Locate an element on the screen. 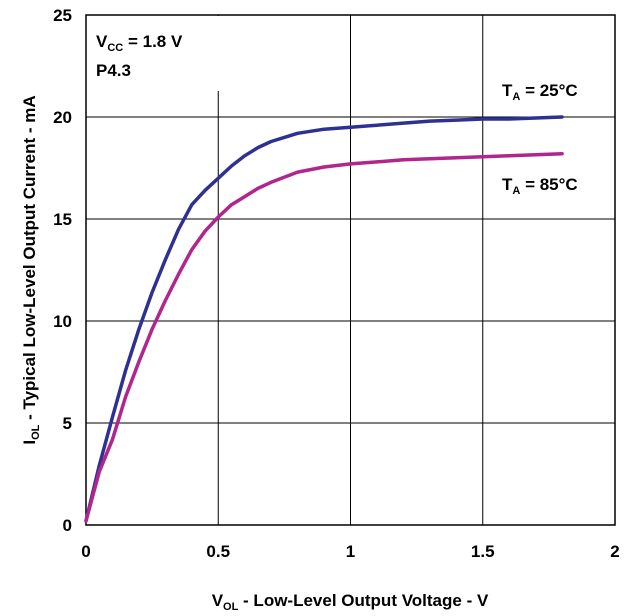 The image size is (629, 616). y-tick-label: 10 is located at coordinates (62, 321).